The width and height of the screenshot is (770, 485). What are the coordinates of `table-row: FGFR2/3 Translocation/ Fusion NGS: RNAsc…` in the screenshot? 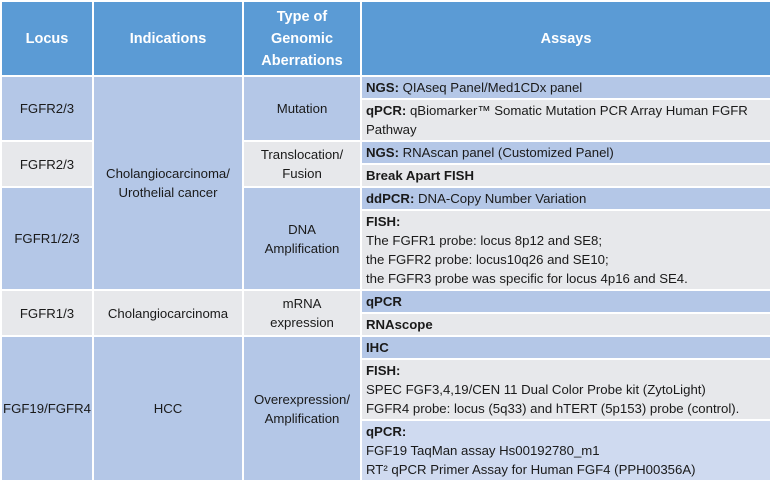 It's located at (385, 164).